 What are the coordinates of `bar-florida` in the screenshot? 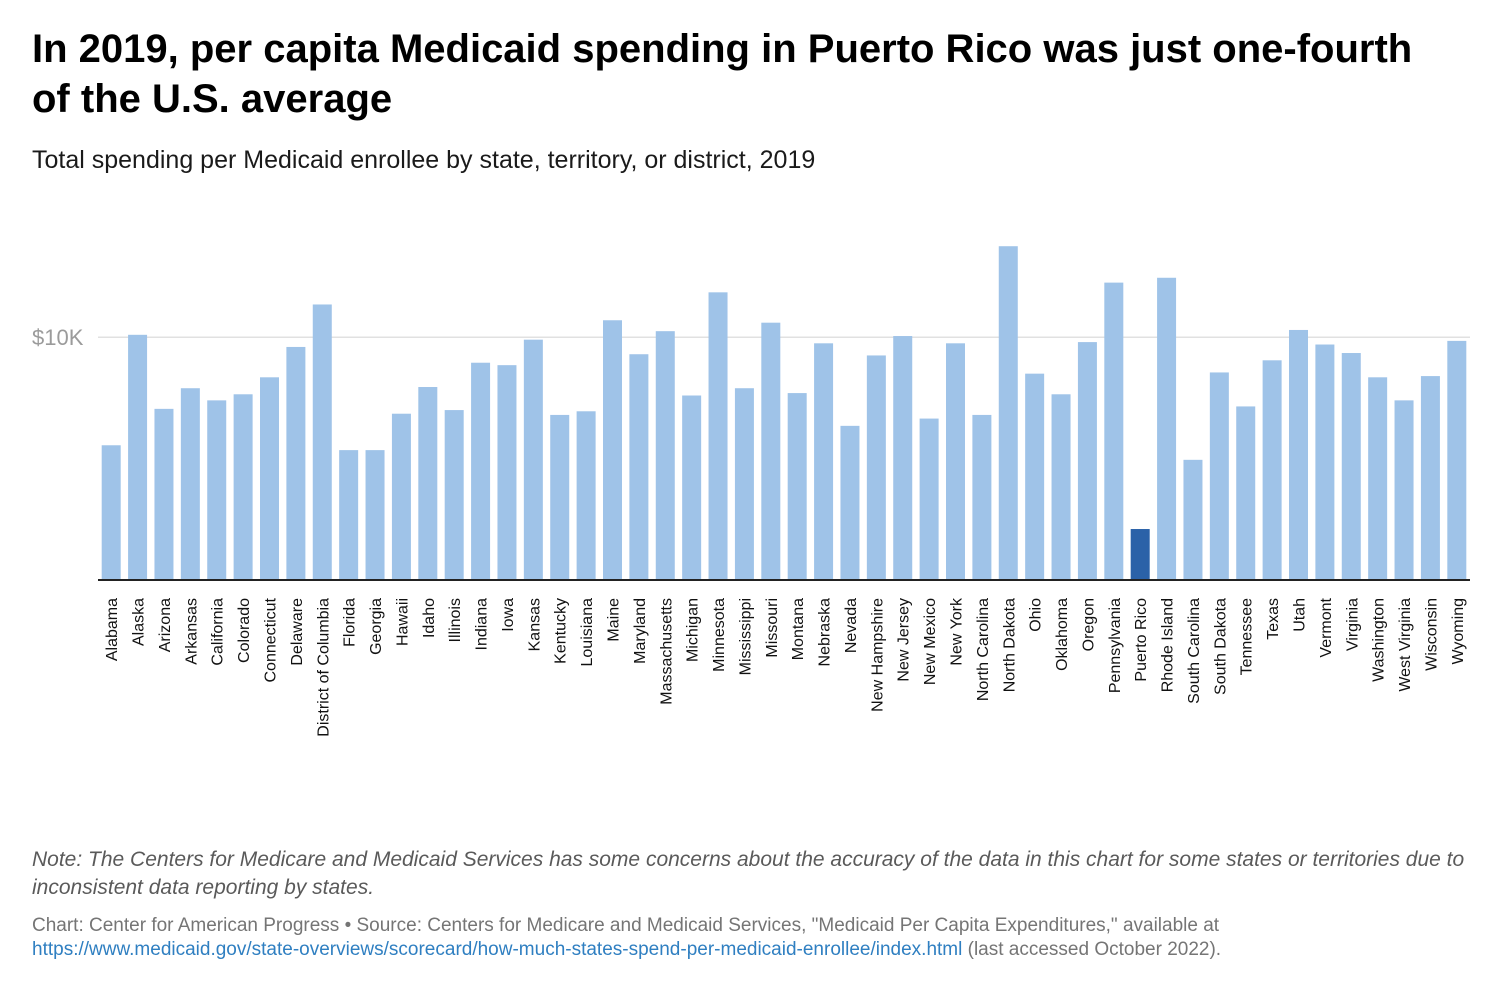 It's located at (349, 515).